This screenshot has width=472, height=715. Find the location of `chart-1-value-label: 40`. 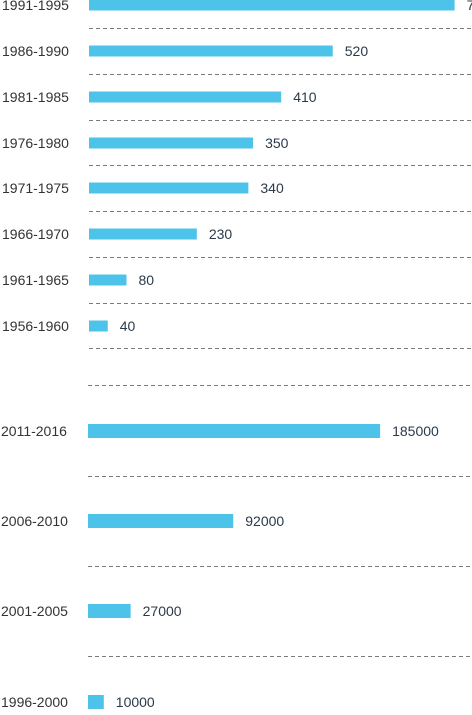

chart-1-value-label: 40 is located at coordinates (128, 326).